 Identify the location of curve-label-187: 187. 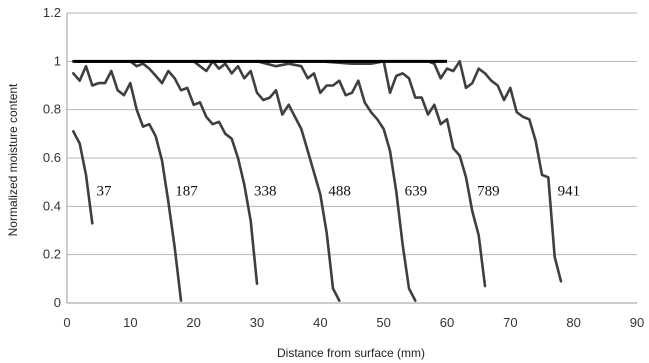
(186, 191).